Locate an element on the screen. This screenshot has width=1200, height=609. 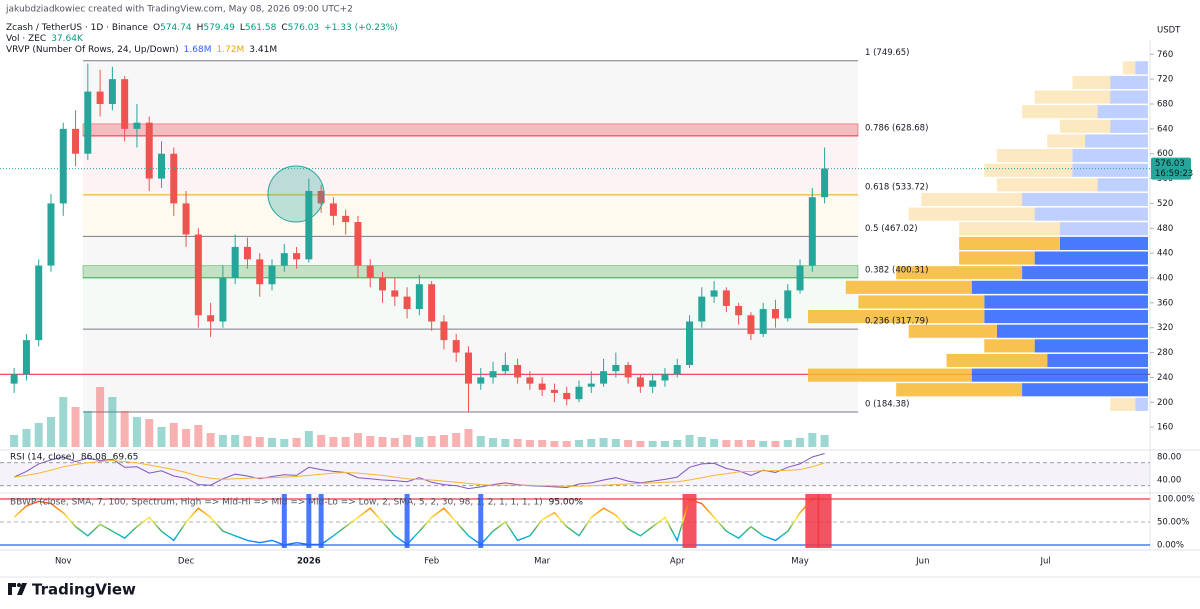
y-tick-label: 400 is located at coordinates (1165, 278).